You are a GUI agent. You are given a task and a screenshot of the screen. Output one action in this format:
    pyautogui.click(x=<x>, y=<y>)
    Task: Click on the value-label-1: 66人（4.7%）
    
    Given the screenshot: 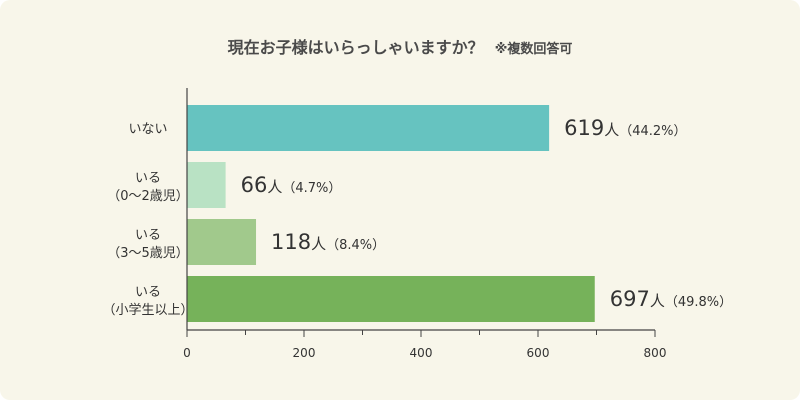 What is the action you would take?
    pyautogui.click(x=291, y=185)
    